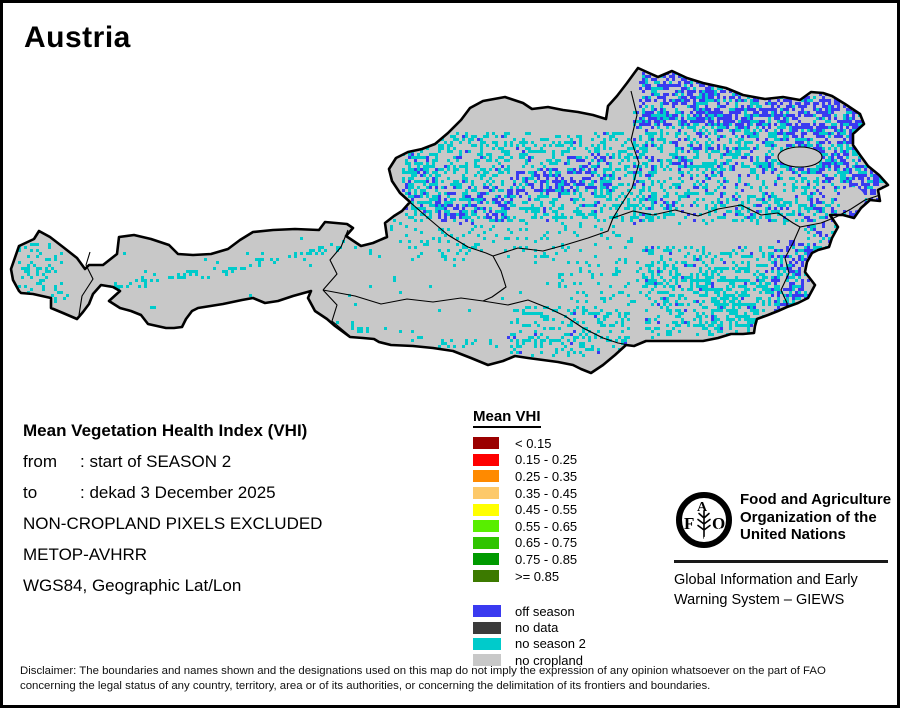 The width and height of the screenshot is (900, 708). I want to click on legend-class-row: 0.35 - 0.45, so click(529, 493).